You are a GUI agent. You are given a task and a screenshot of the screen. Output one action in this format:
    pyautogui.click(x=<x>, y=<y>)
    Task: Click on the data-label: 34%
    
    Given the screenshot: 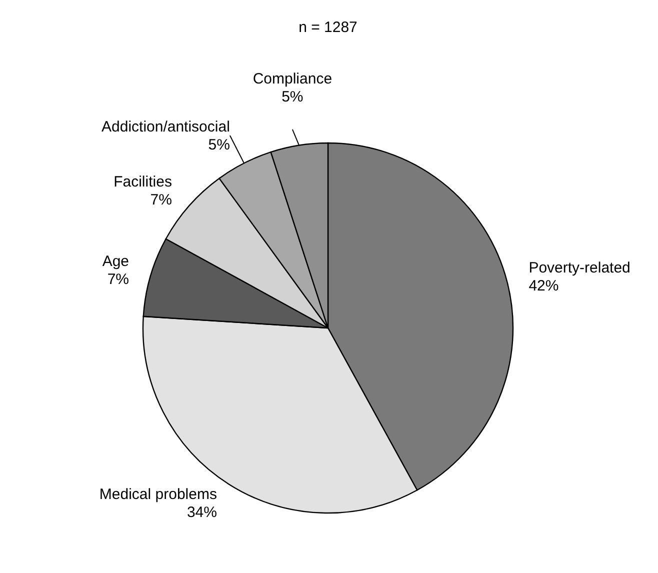 What is the action you would take?
    pyautogui.click(x=201, y=512)
    